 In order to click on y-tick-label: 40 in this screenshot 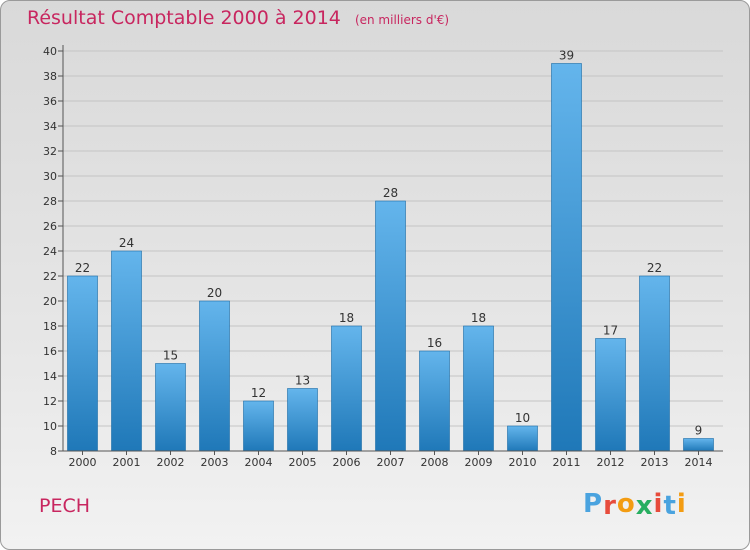, I will do `click(50, 51)`.